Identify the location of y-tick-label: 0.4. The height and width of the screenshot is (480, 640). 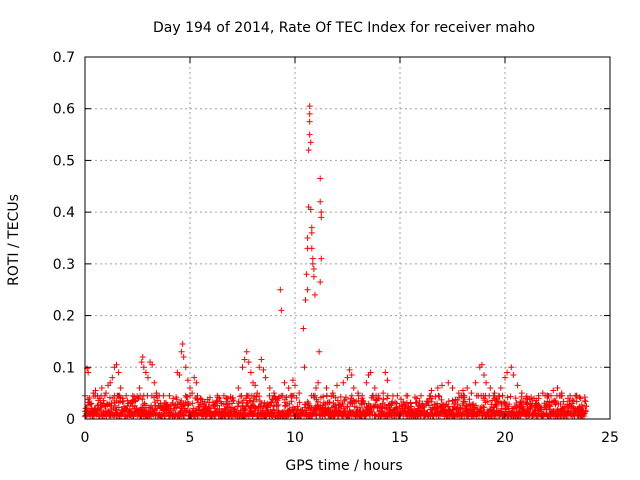
(64, 213).